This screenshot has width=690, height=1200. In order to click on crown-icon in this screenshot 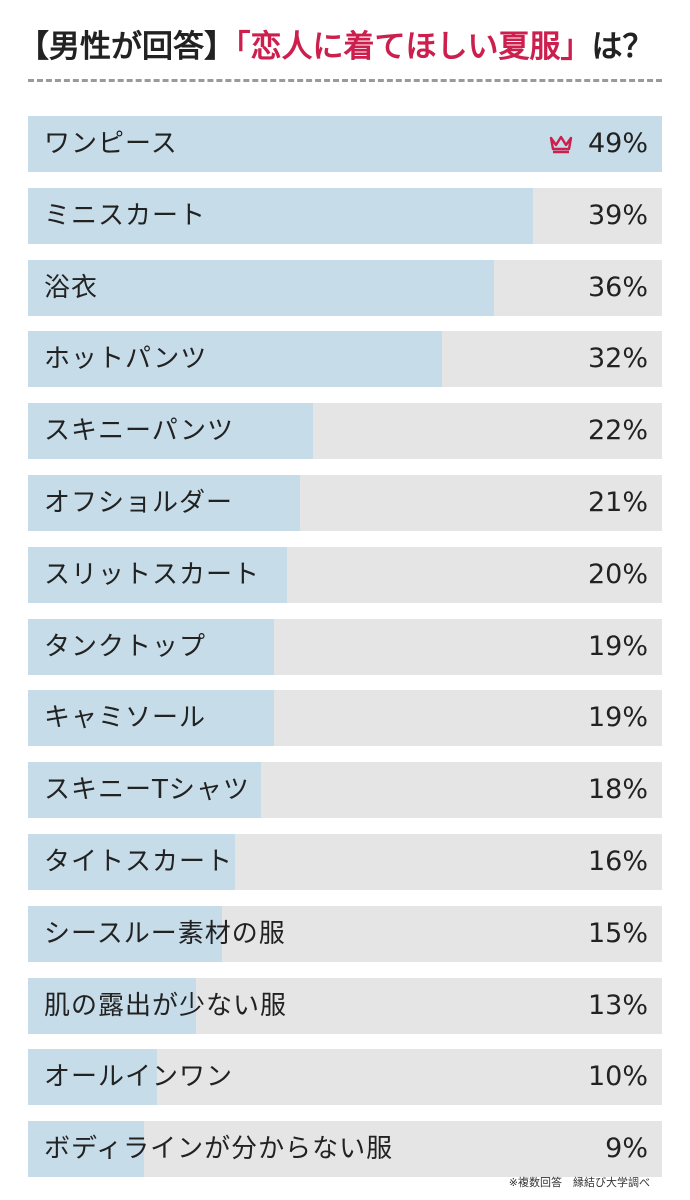, I will do `click(561, 144)`.